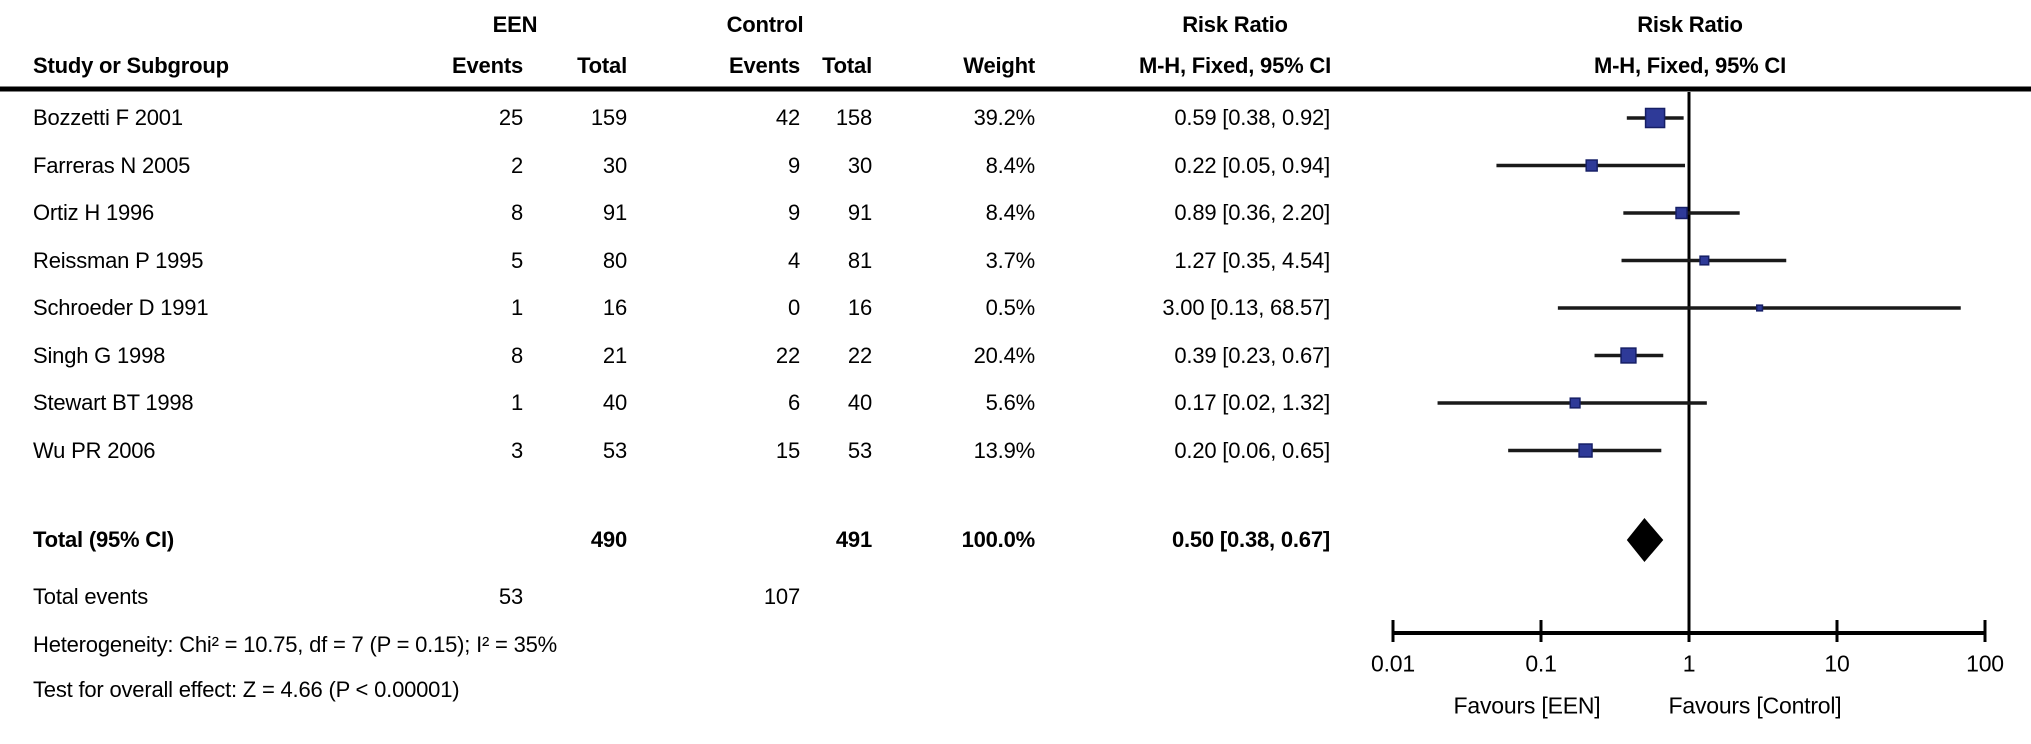 This screenshot has width=2031, height=744. I want to click on col-group-header-een: EEN, so click(515, 24).